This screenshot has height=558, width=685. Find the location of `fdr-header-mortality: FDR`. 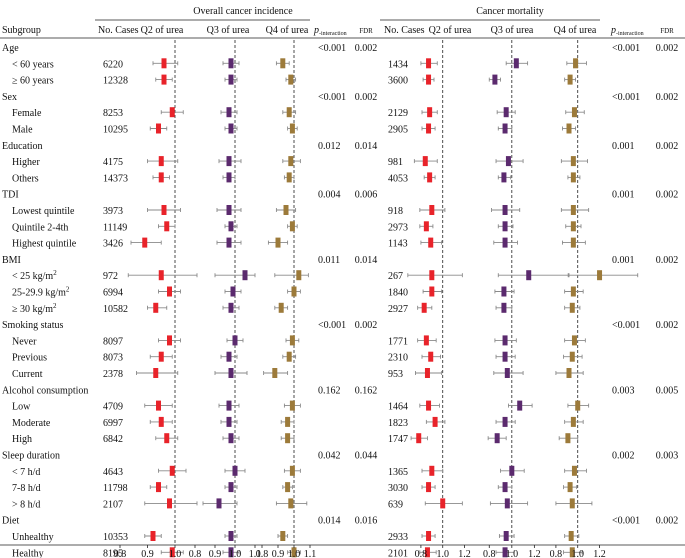

fdr-header-mortality: FDR is located at coordinates (667, 31).